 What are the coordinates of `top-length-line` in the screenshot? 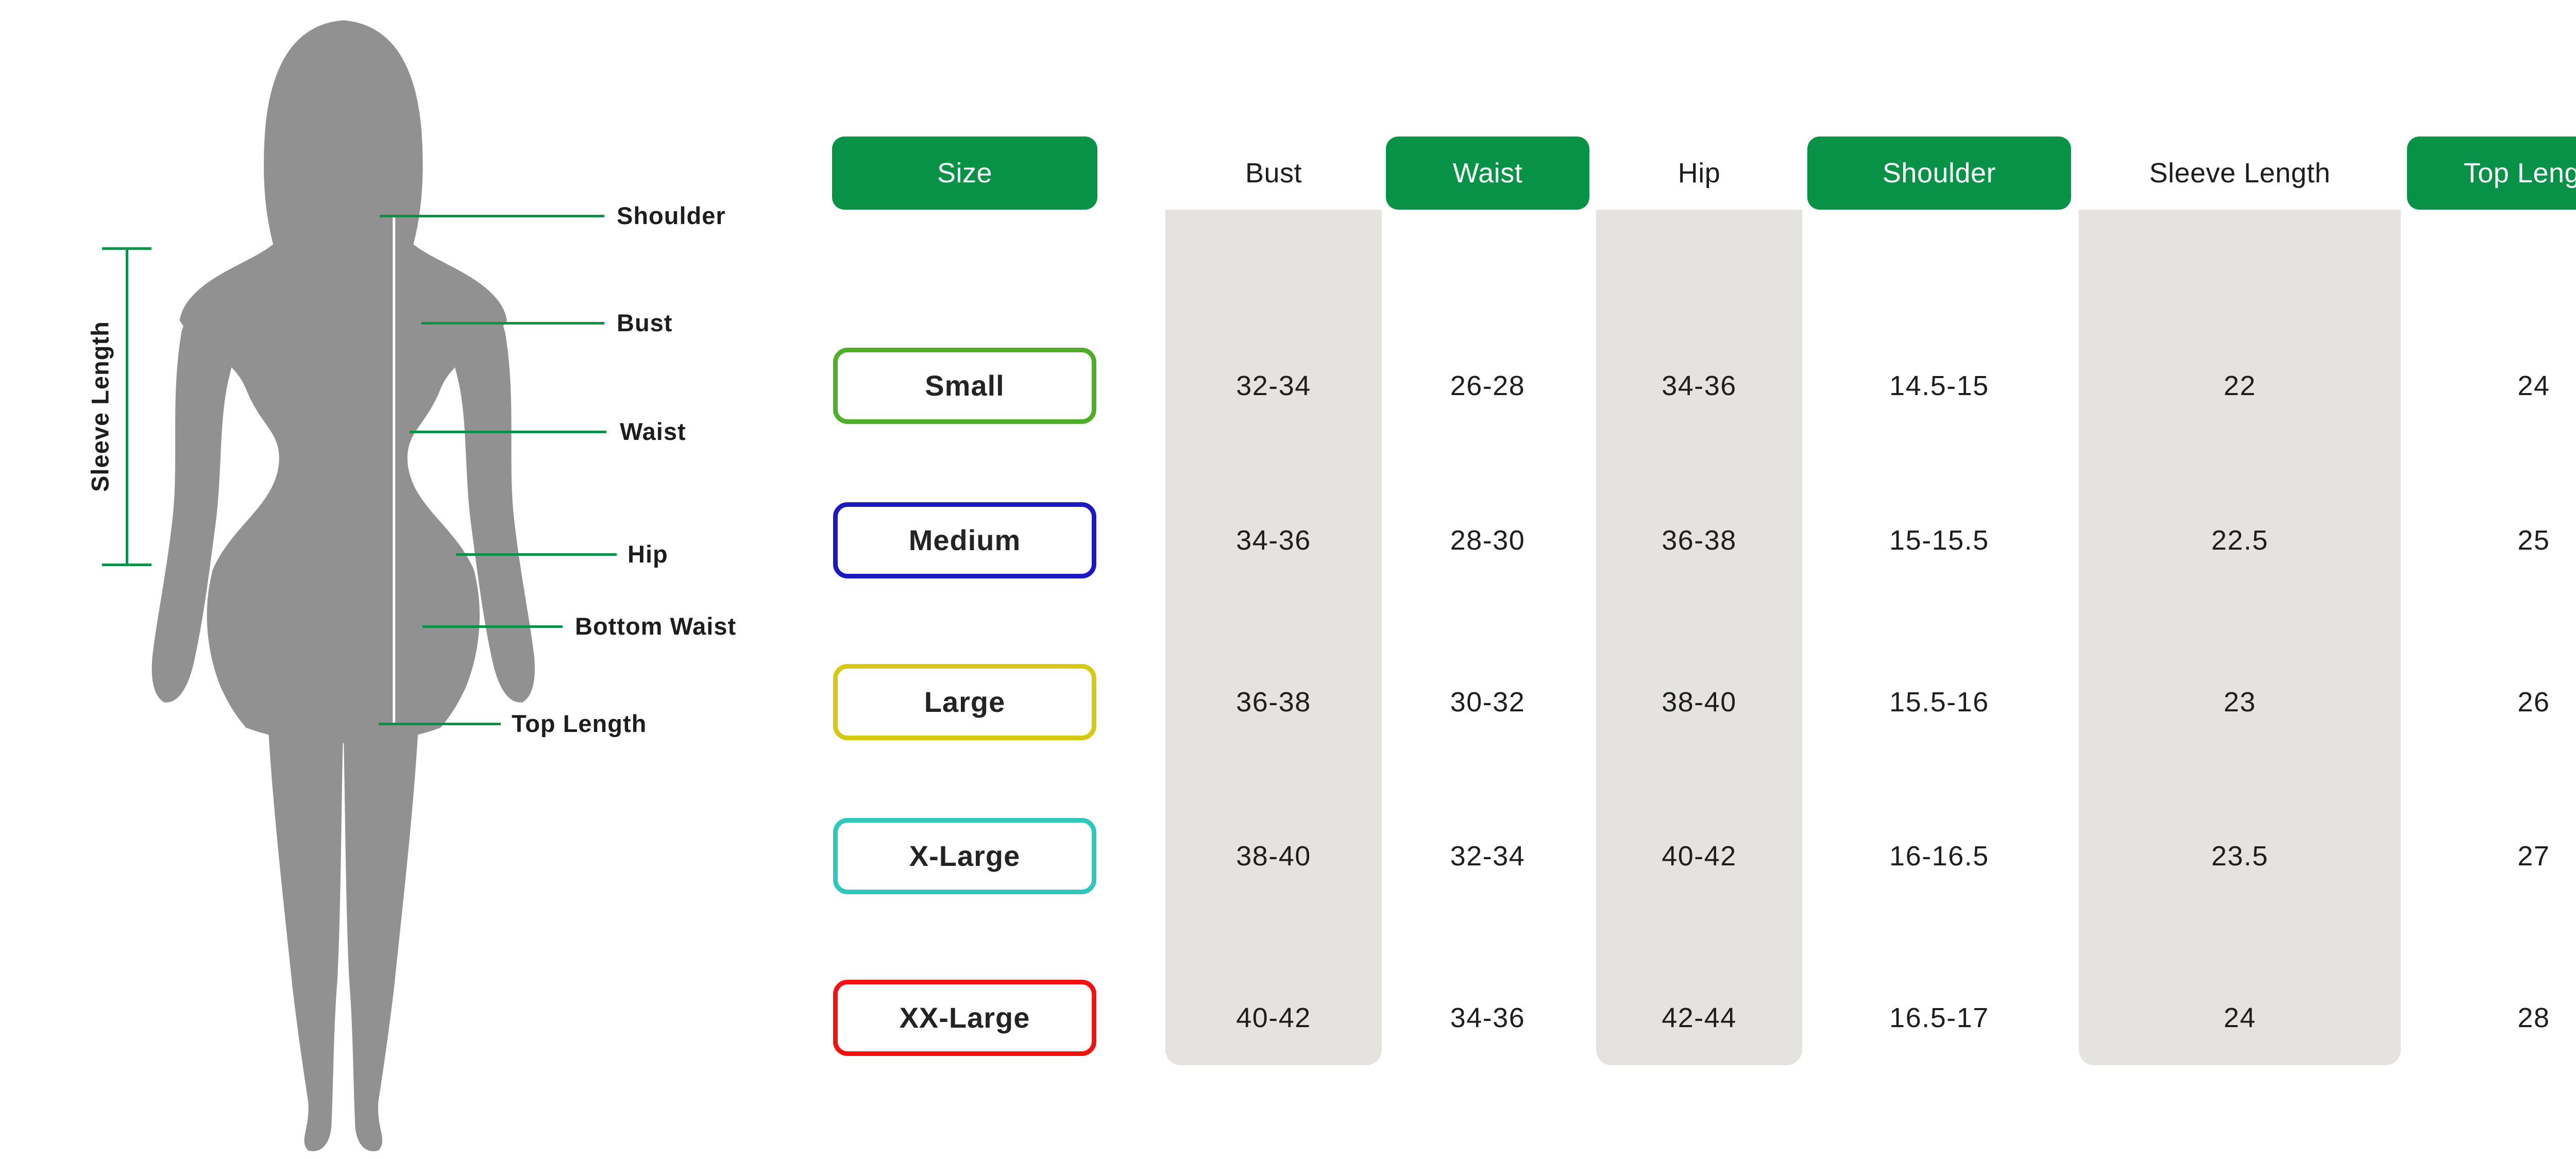 It's located at (440, 724).